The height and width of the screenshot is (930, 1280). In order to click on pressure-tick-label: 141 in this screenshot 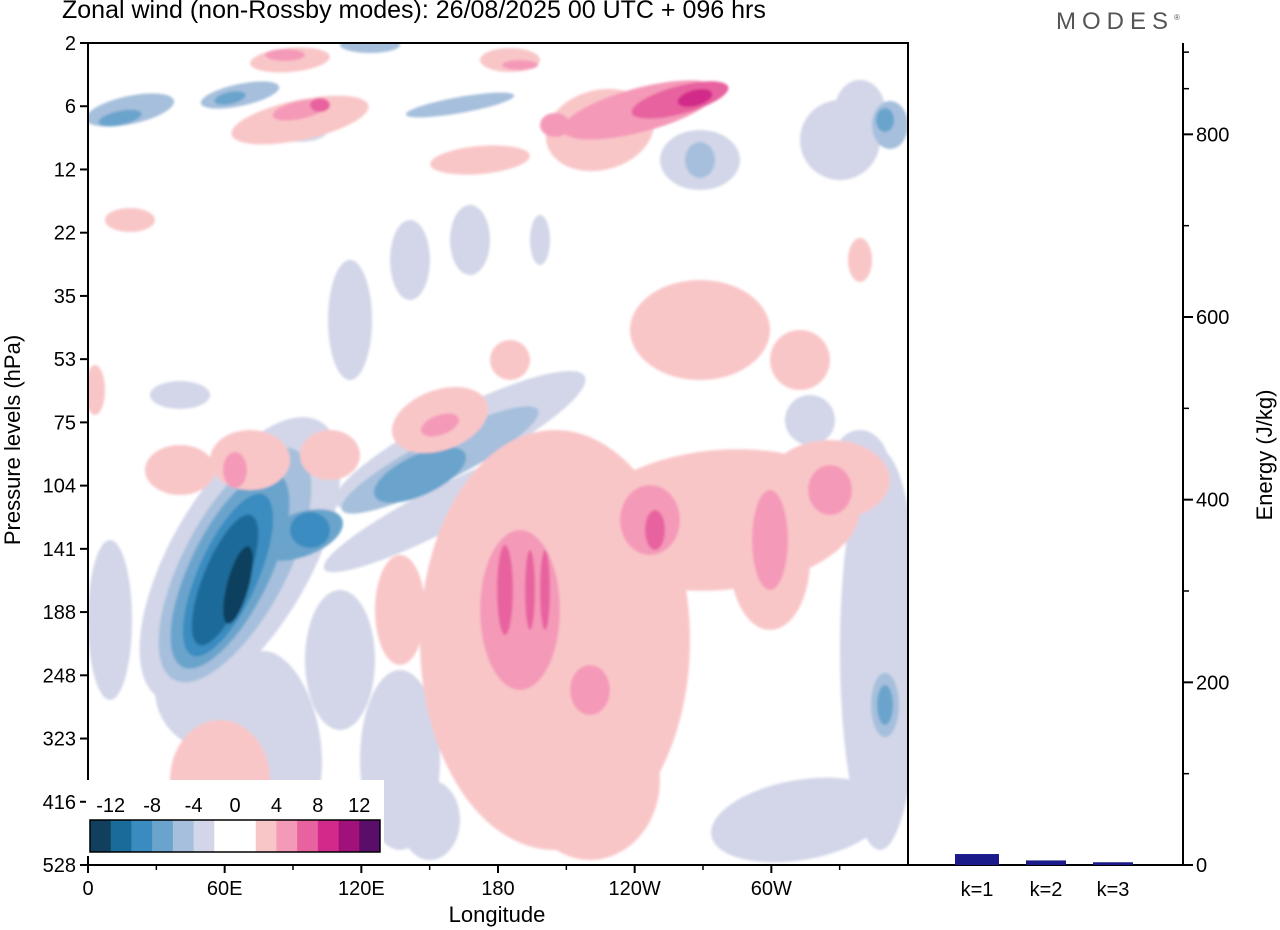, I will do `click(59, 550)`.